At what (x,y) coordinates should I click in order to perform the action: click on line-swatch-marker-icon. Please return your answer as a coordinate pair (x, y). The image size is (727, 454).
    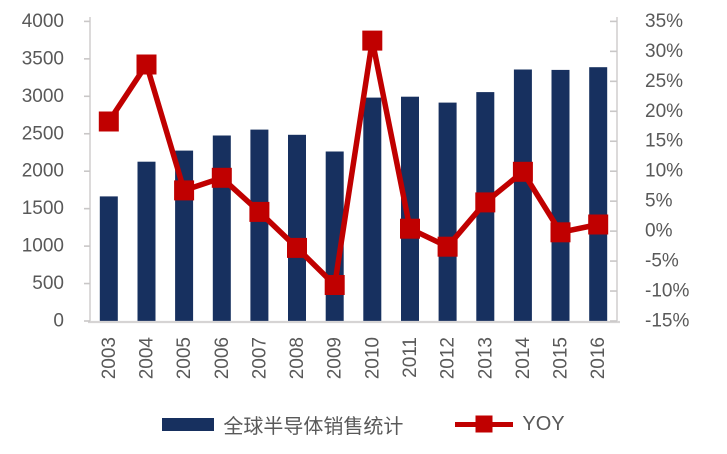
    Looking at the image, I should click on (484, 424).